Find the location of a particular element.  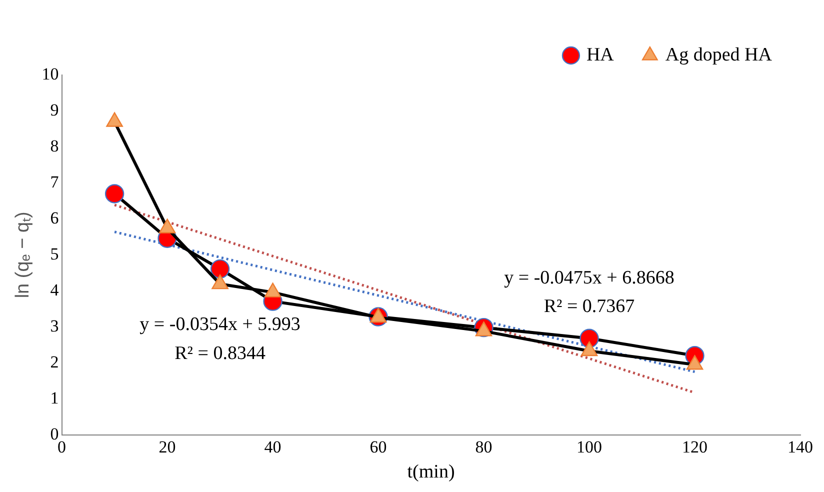

annotation: R² = 0.7367 is located at coordinates (589, 307).